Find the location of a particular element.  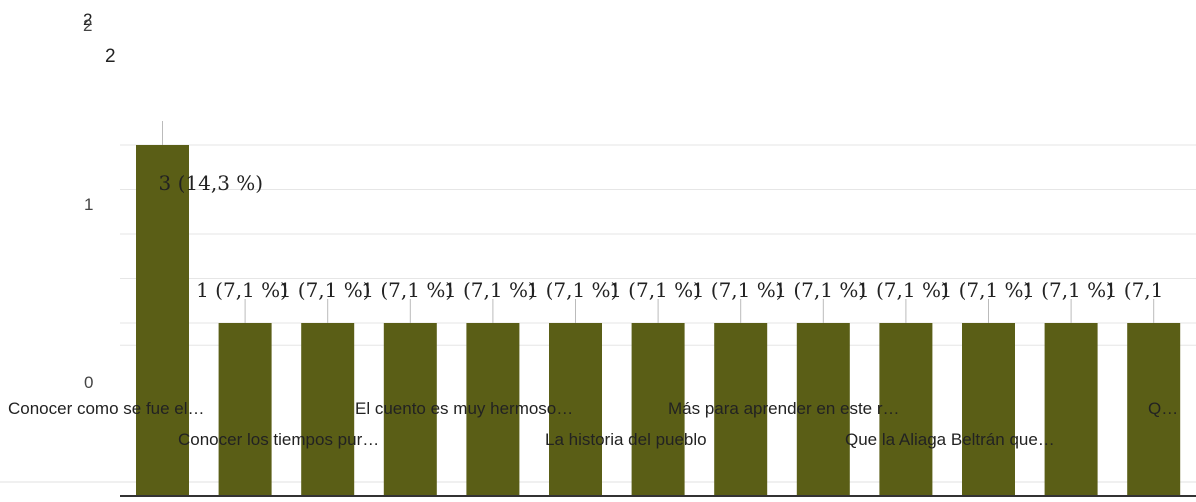

y-tick-label: 1 is located at coordinates (88, 204).